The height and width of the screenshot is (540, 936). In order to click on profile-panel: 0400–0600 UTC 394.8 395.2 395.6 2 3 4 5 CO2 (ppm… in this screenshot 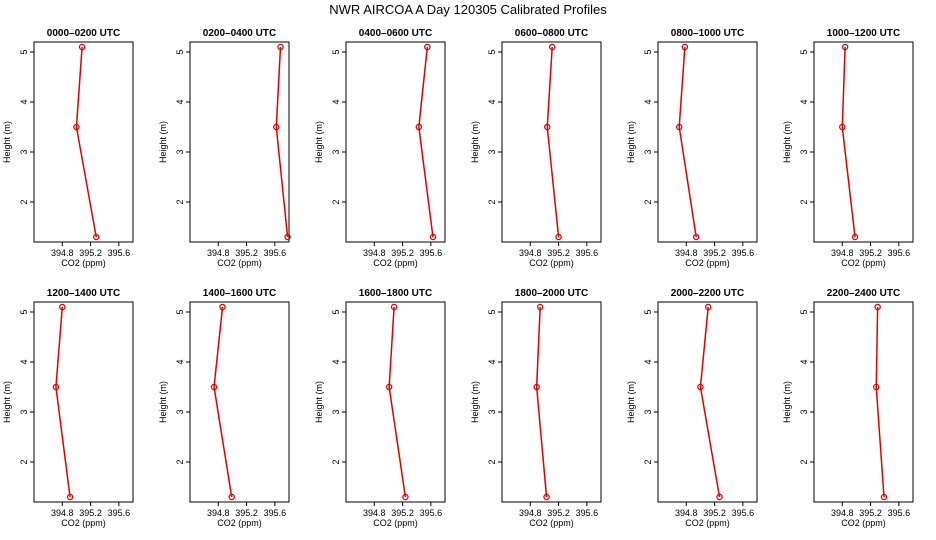, I will do `click(380, 148)`.